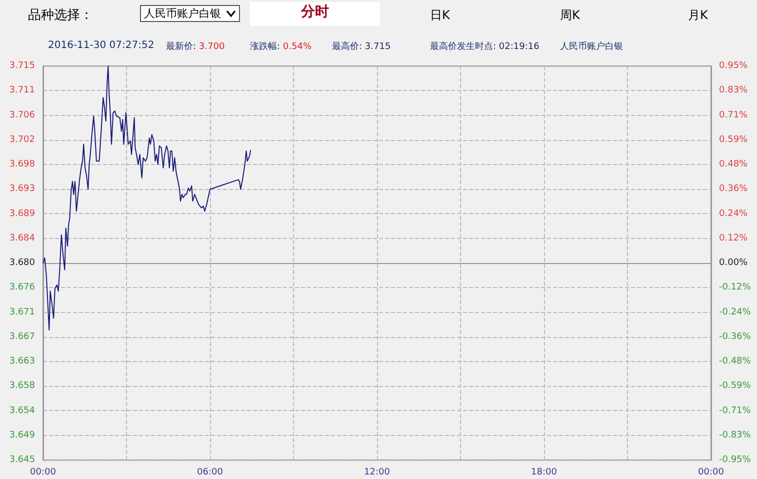  I want to click on y-tick-label: 3.676, so click(22, 287).